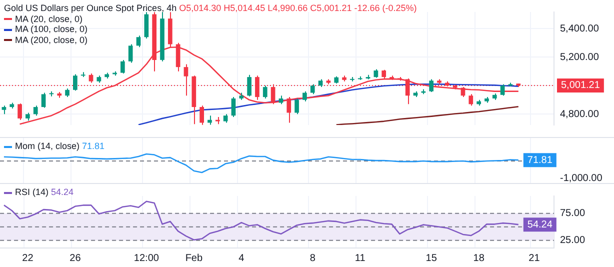 This screenshot has width=614, height=267. I want to click on y-tick-label: 25.00, so click(573, 240).